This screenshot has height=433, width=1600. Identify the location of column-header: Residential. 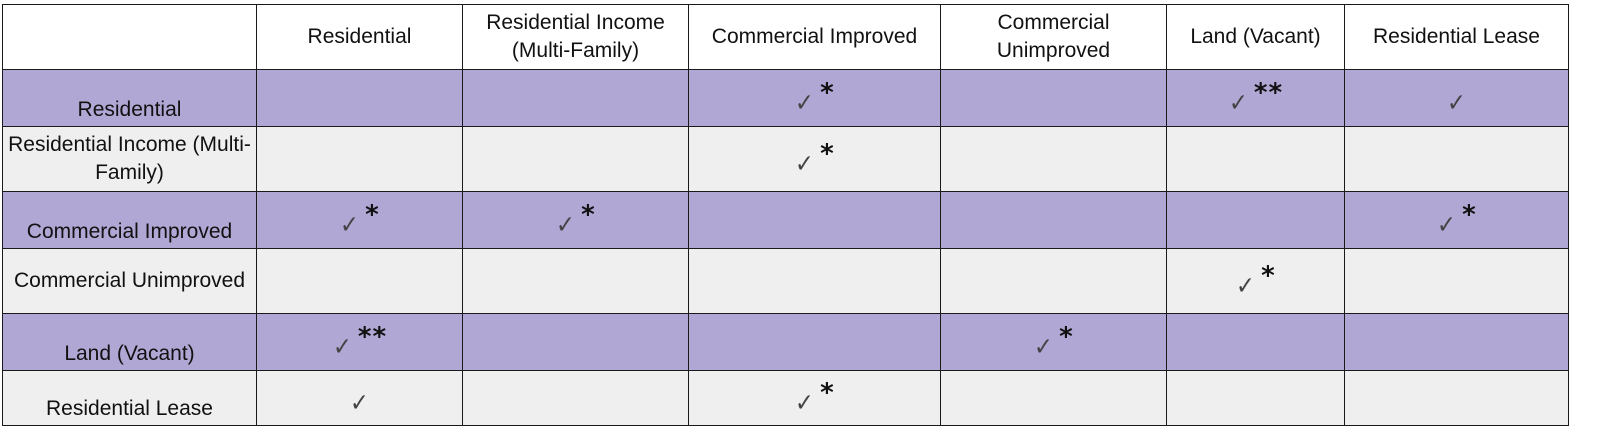
(359, 37).